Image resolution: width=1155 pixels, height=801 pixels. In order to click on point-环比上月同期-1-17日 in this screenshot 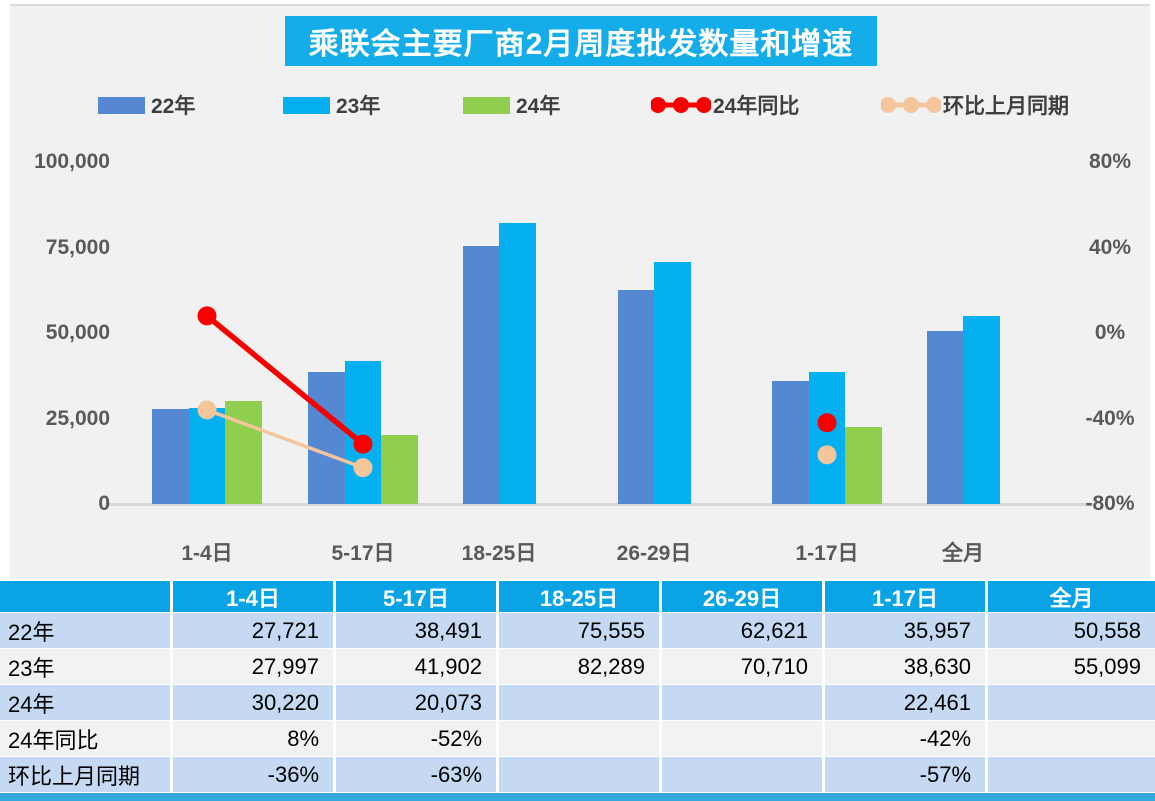, I will do `click(827, 455)`.